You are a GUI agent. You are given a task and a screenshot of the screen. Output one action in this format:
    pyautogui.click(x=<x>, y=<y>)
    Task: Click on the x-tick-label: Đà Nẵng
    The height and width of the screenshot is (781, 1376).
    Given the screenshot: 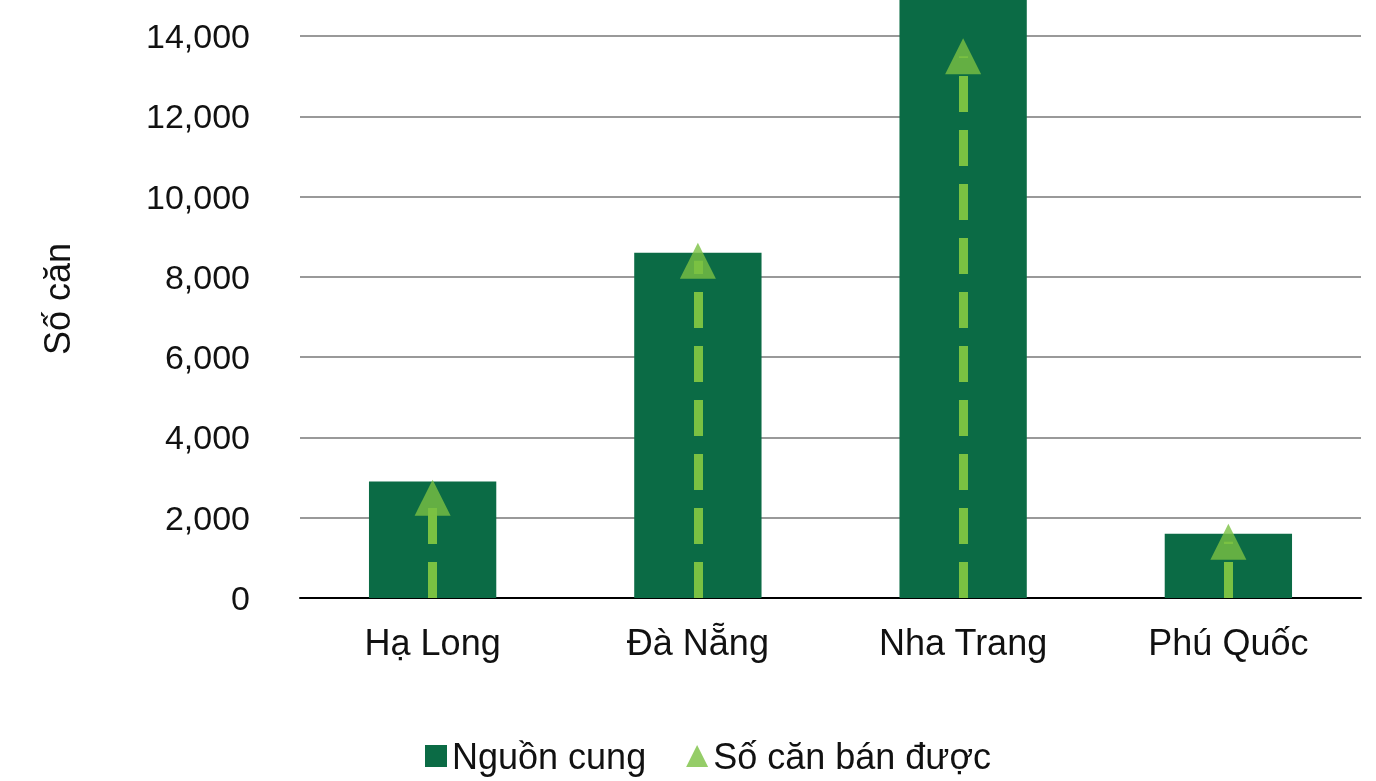 What is the action you would take?
    pyautogui.click(x=697, y=642)
    